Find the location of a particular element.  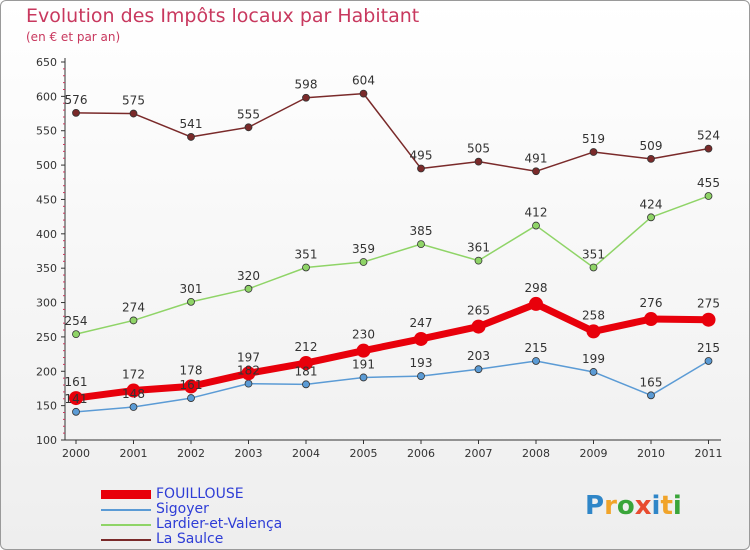

data-label: 247 is located at coordinates (421, 323).